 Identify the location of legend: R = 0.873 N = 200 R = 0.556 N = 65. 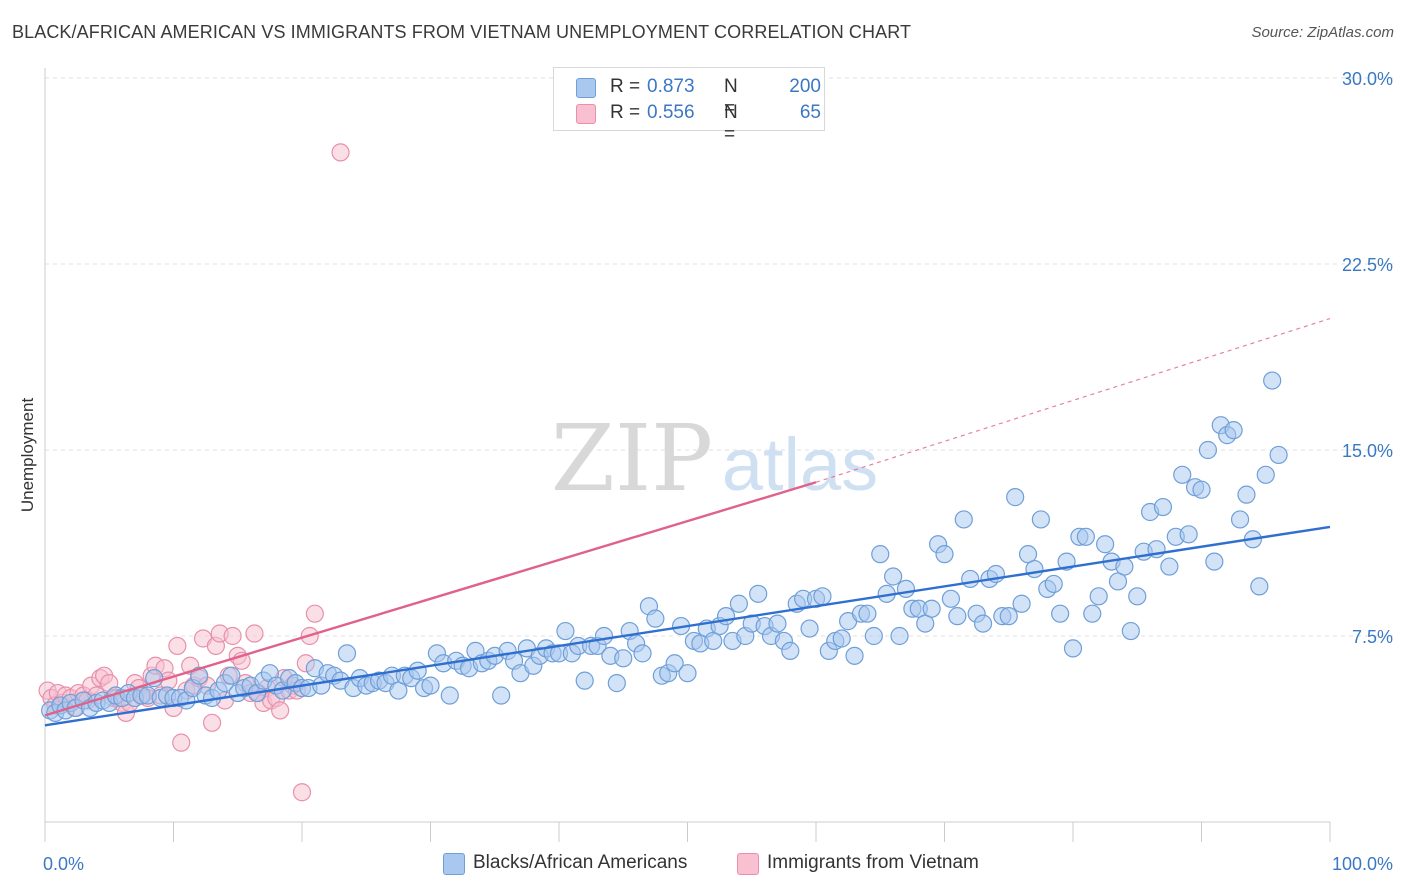
(689, 106).